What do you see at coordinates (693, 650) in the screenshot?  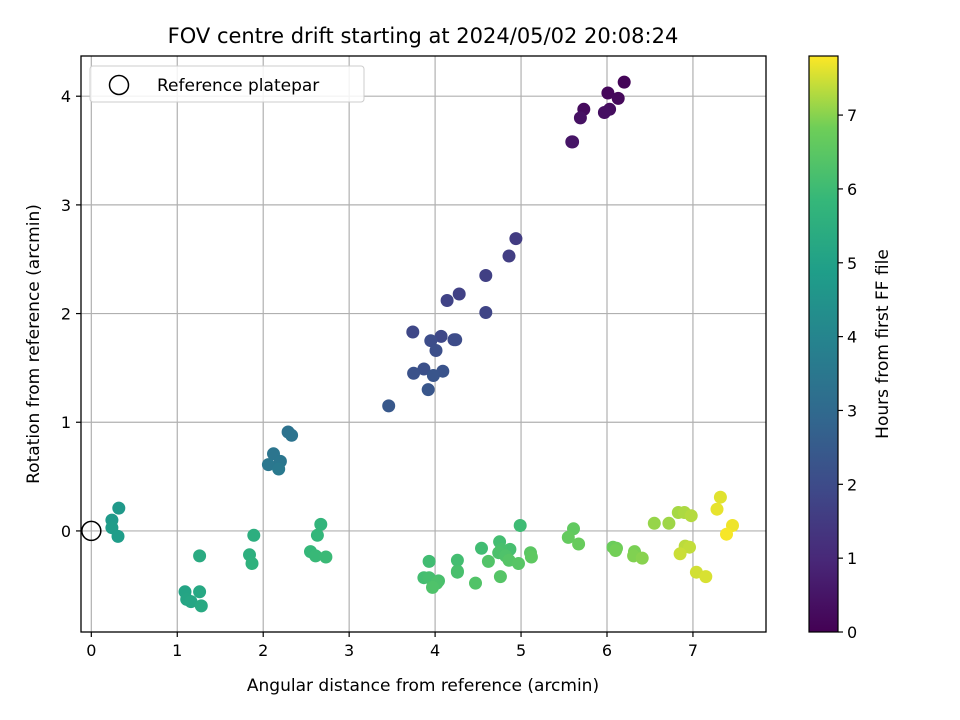 I see `x-tick-label: 7` at bounding box center [693, 650].